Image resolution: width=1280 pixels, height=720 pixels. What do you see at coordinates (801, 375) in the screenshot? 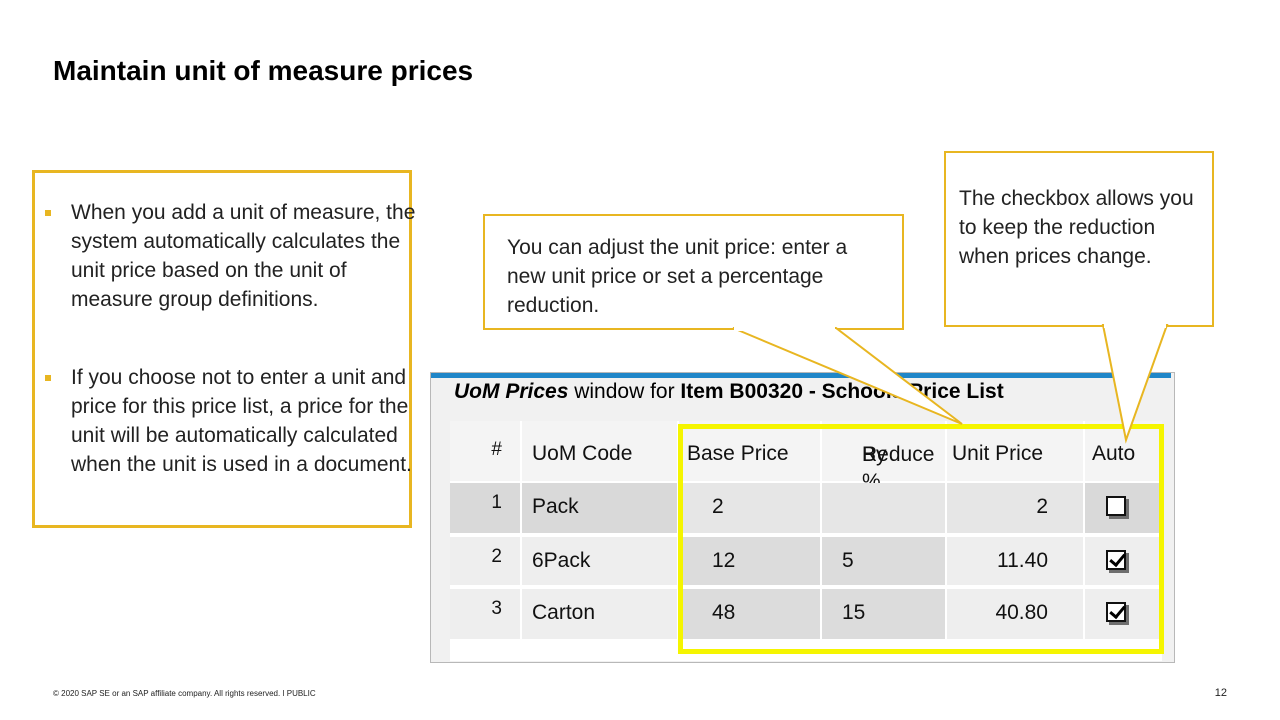
I see `window-top-bar` at bounding box center [801, 375].